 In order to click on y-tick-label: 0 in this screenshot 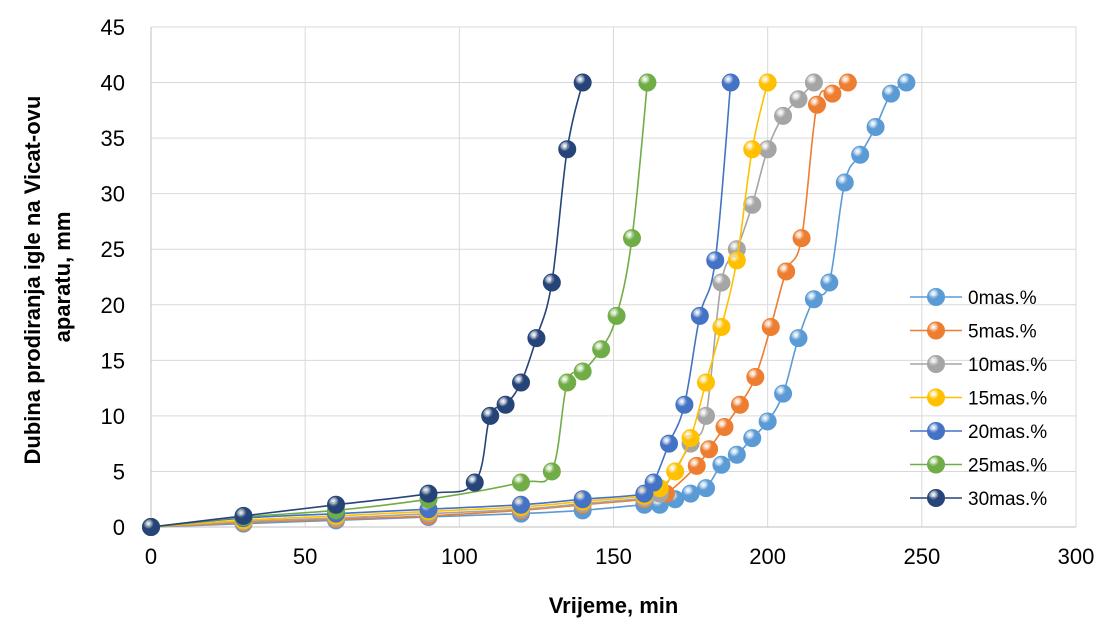, I will do `click(119, 527)`.